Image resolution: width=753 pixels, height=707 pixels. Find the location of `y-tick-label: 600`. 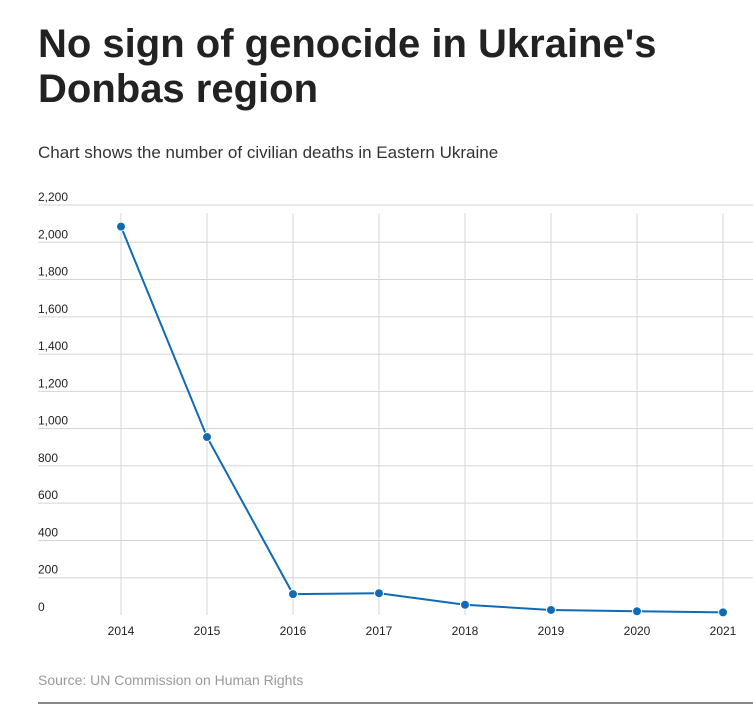

y-tick-label: 600 is located at coordinates (48, 495).